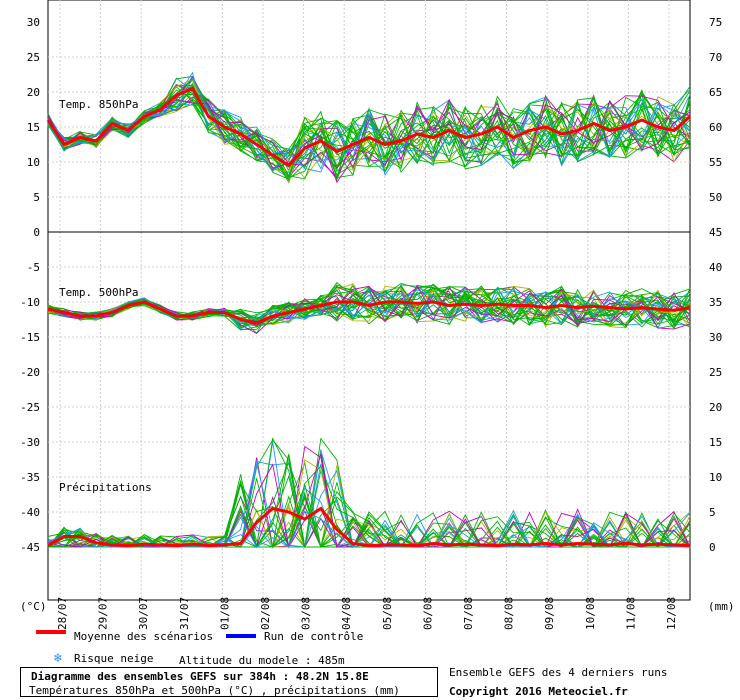 This screenshot has width=740, height=700. What do you see at coordinates (30, 442) in the screenshot?
I see `left-tick-label: -30` at bounding box center [30, 442].